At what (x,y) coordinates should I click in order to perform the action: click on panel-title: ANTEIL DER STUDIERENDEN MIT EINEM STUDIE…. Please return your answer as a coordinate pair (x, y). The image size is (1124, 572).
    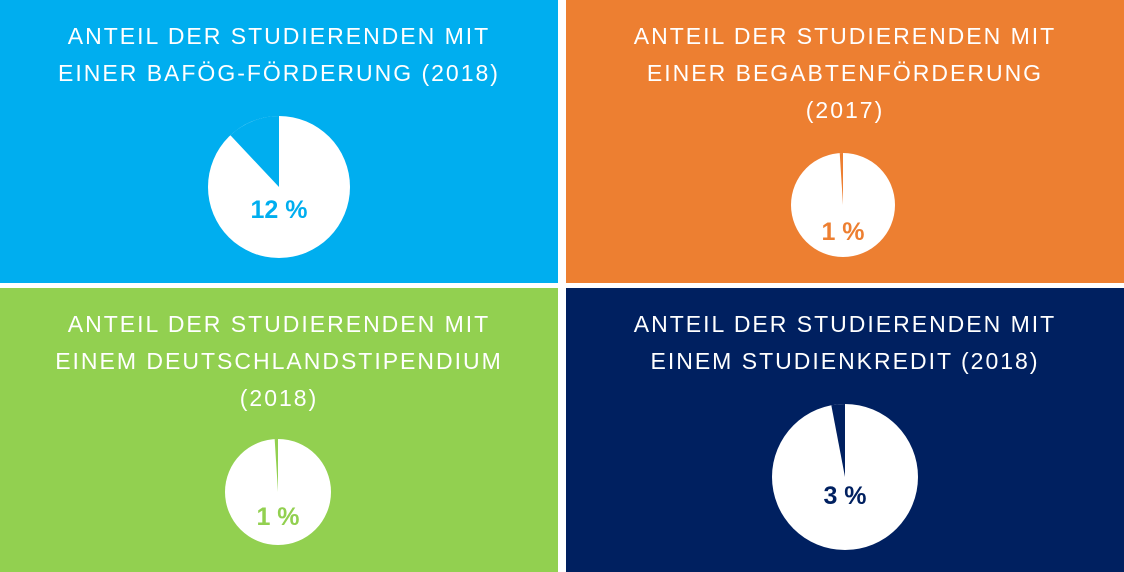
    Looking at the image, I should click on (845, 343).